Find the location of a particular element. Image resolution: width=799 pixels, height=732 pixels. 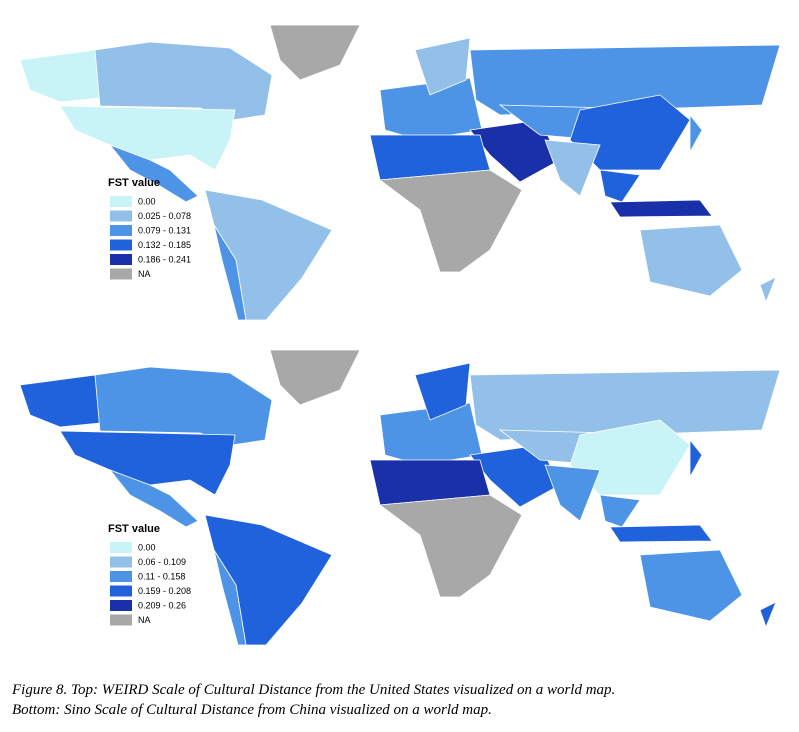

legend-label: 0.159 - 0.208 is located at coordinates (164, 591).